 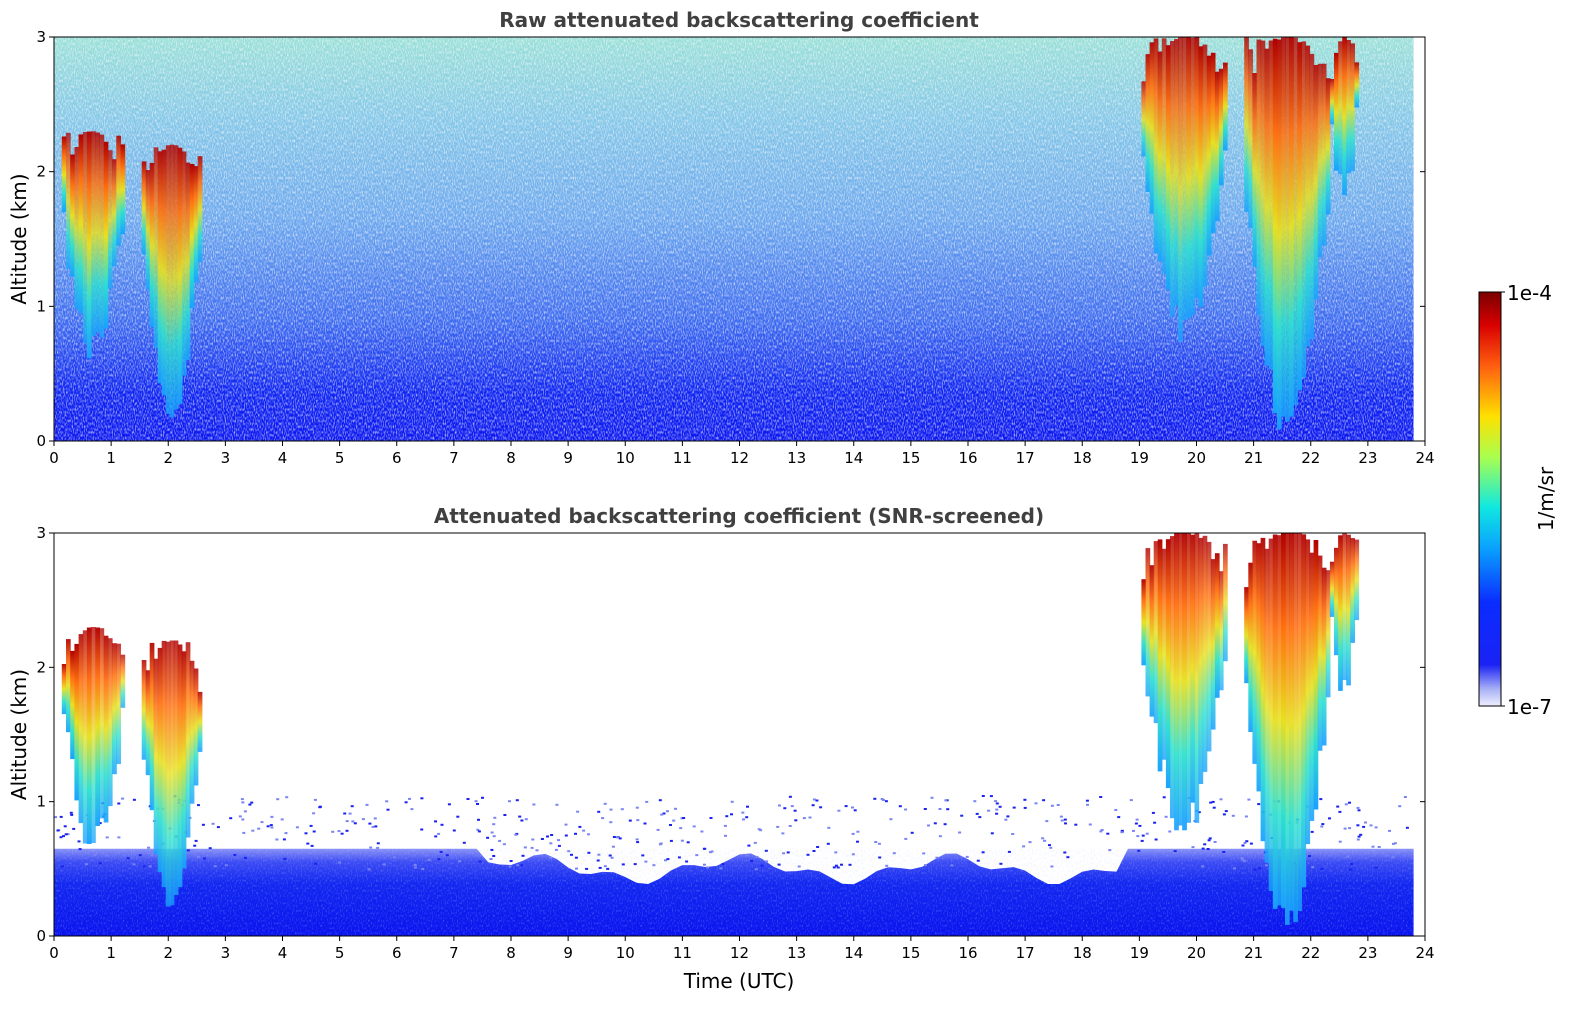 What do you see at coordinates (283, 458) in the screenshot?
I see `x-tick-label: 4` at bounding box center [283, 458].